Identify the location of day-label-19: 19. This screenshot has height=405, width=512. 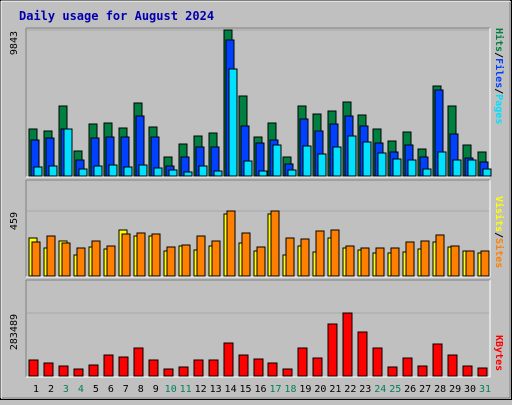
(305, 389).